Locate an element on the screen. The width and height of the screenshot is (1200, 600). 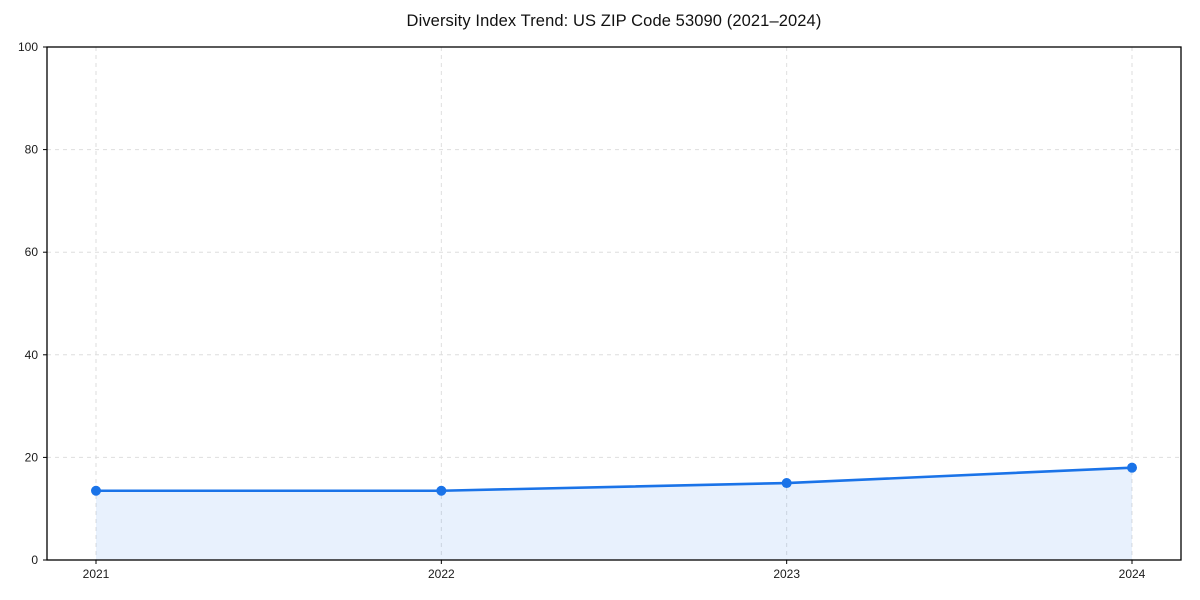
data-point-2022 is located at coordinates (441, 490).